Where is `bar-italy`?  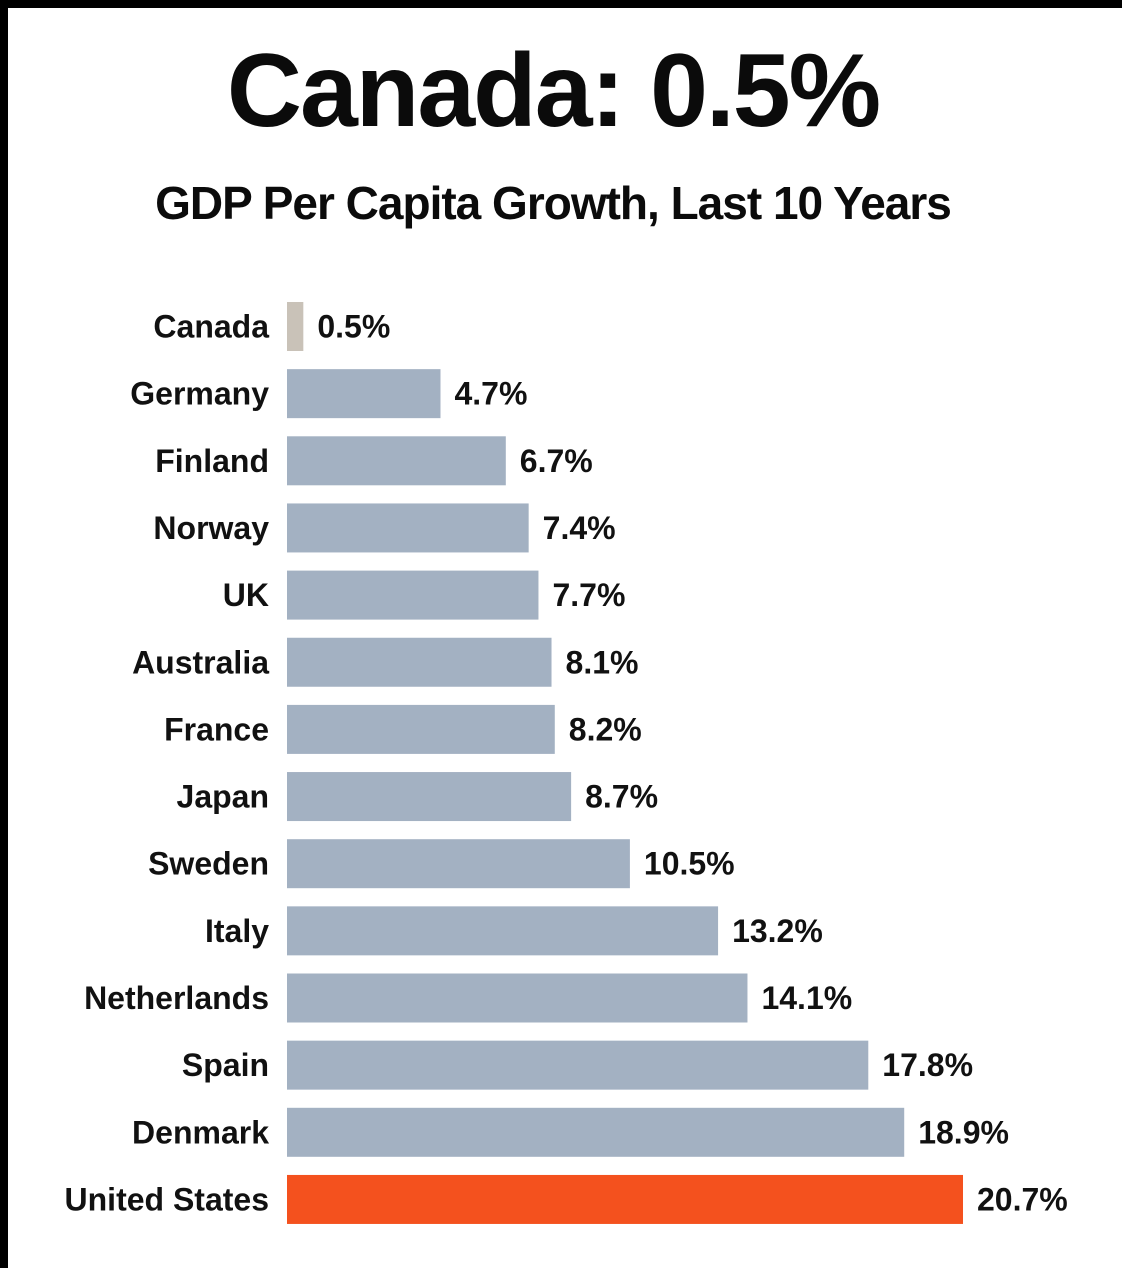
bar-italy is located at coordinates (503, 931).